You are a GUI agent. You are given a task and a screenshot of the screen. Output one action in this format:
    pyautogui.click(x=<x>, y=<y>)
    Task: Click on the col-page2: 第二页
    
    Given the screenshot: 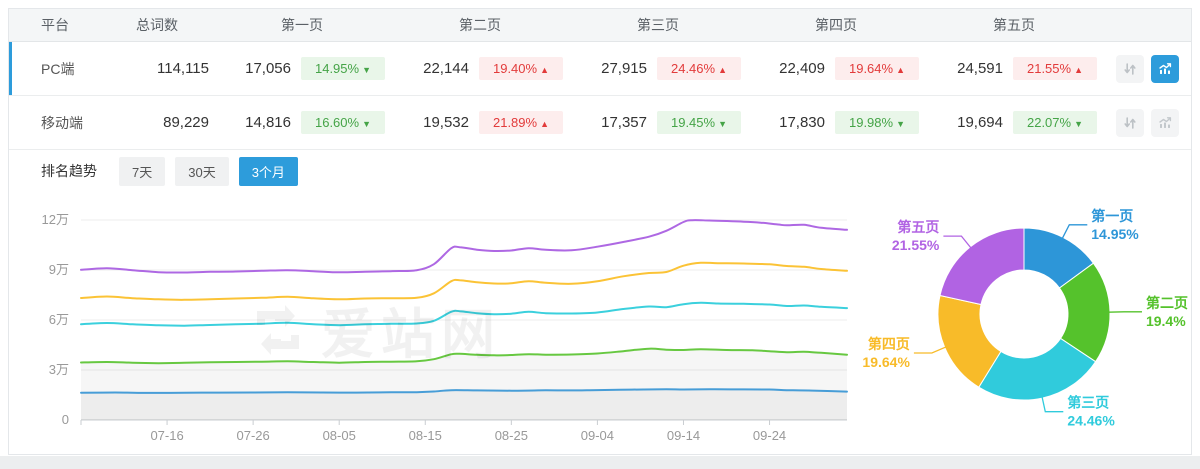 What is the action you would take?
    pyautogui.click(x=480, y=25)
    